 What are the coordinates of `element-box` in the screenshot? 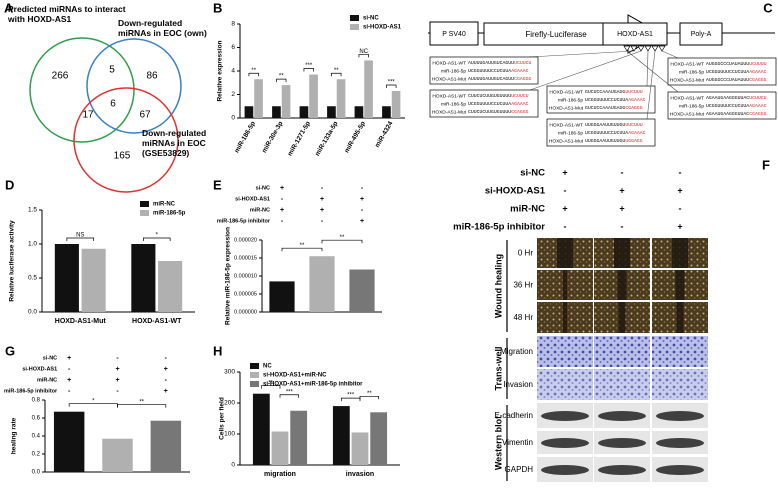 It's located at (701, 34).